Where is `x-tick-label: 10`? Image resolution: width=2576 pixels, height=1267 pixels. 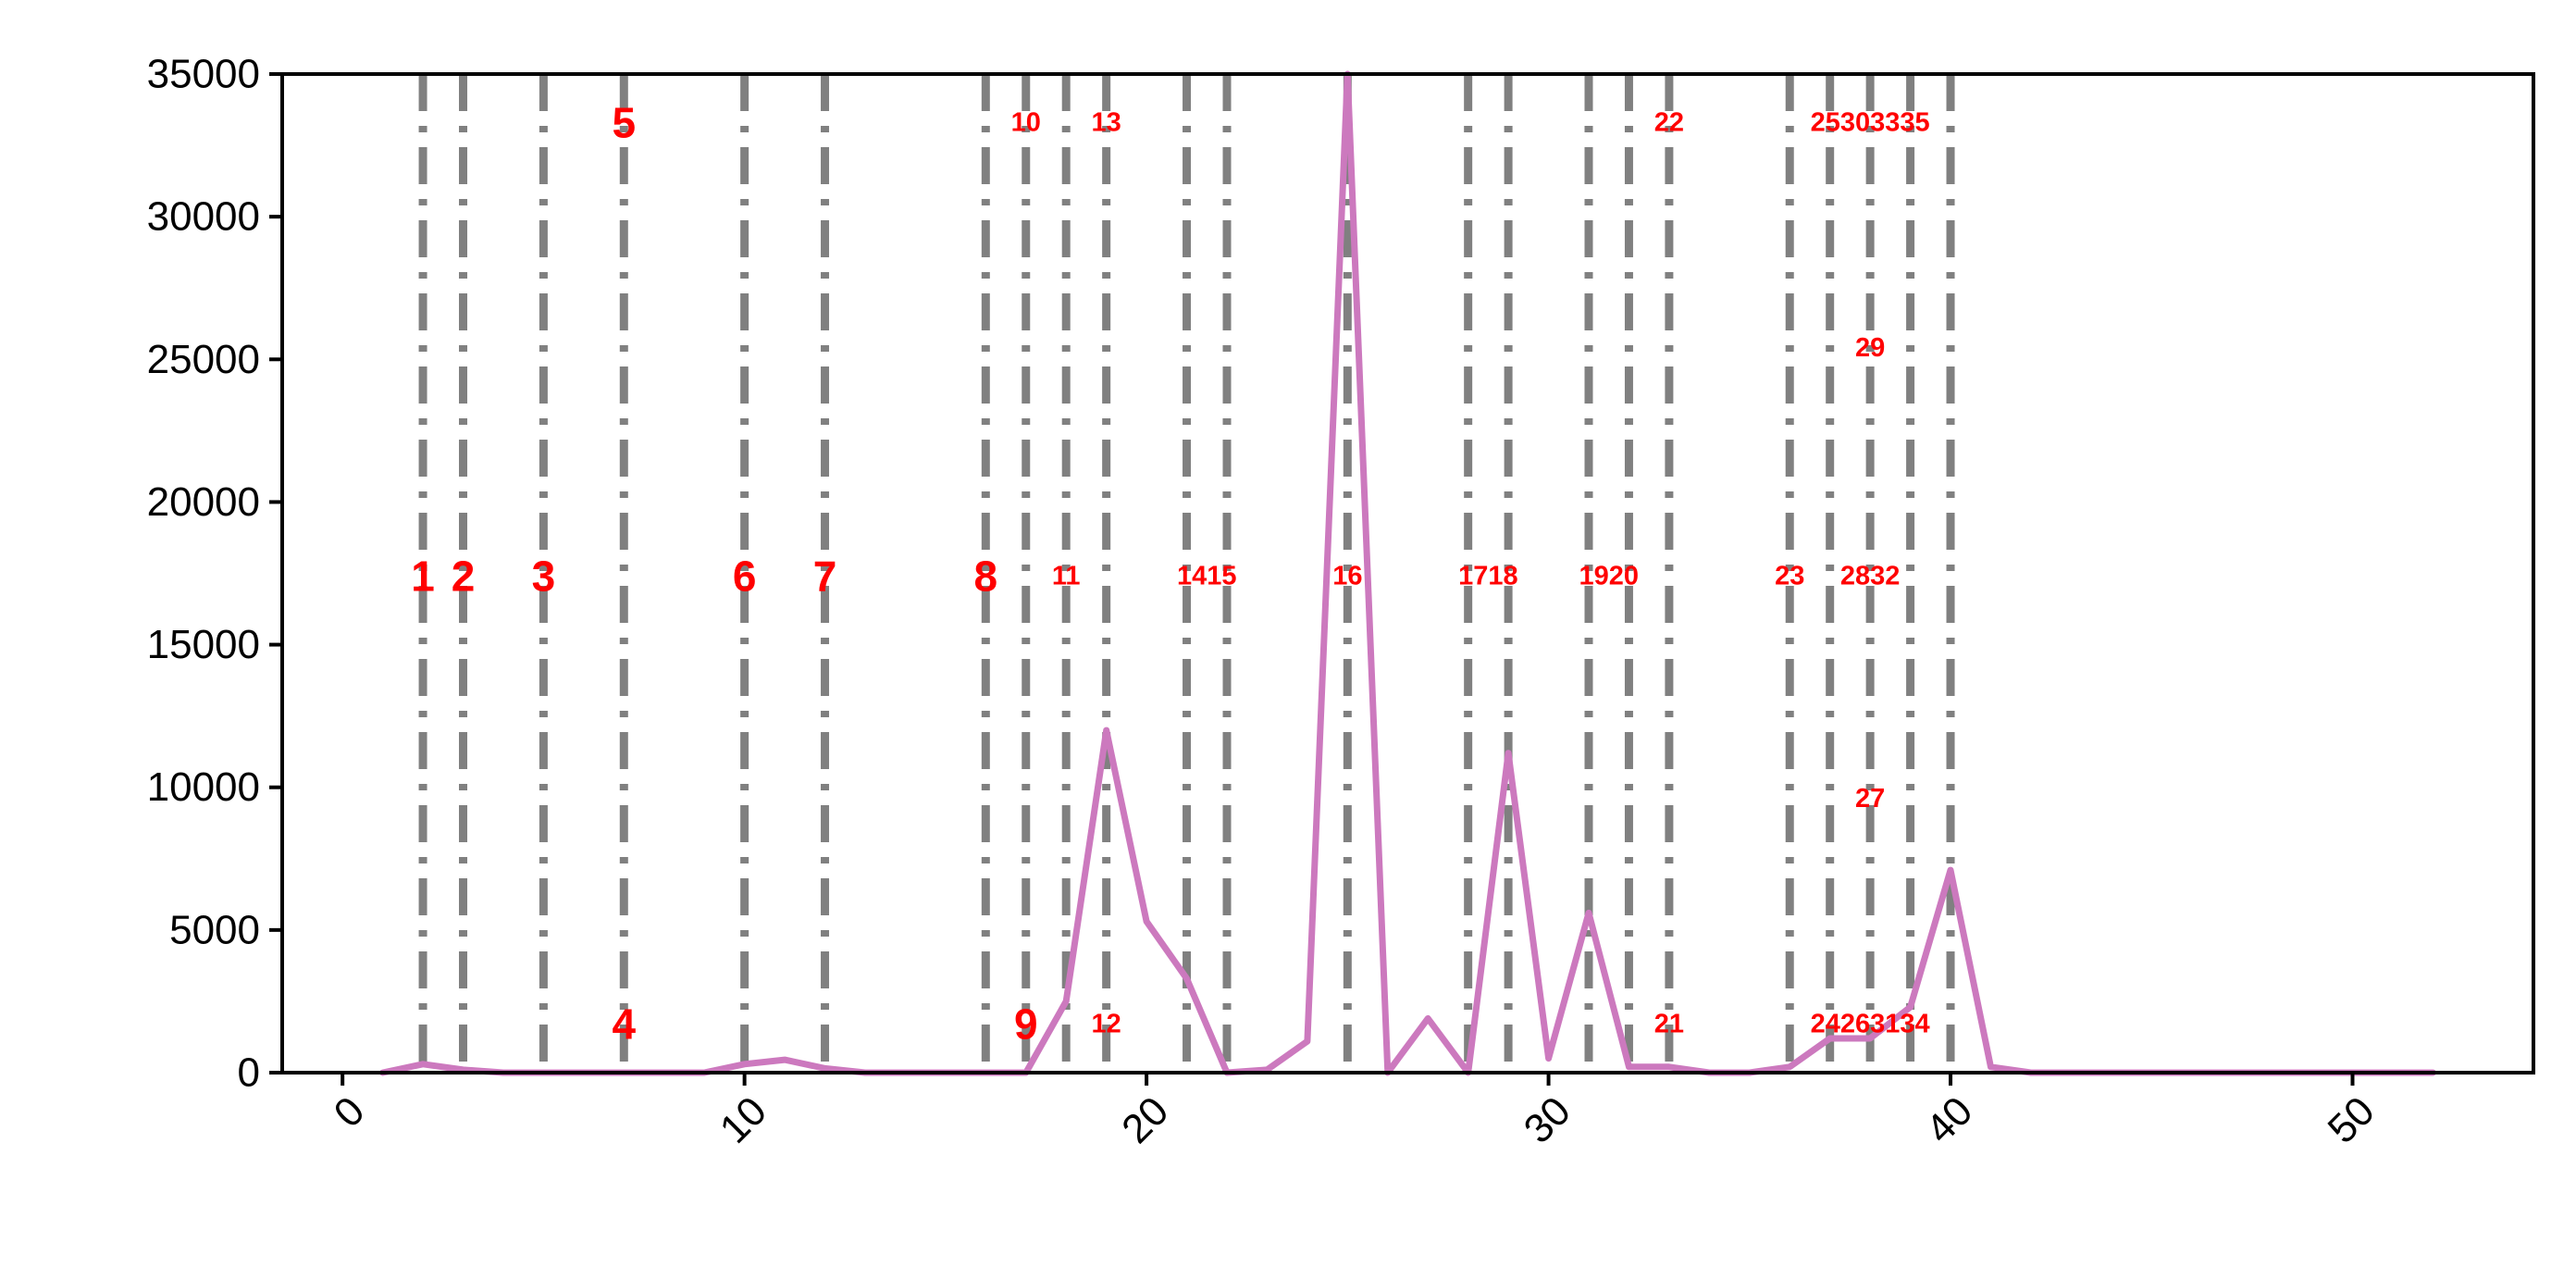
x-tick-label: 10 is located at coordinates (743, 1120).